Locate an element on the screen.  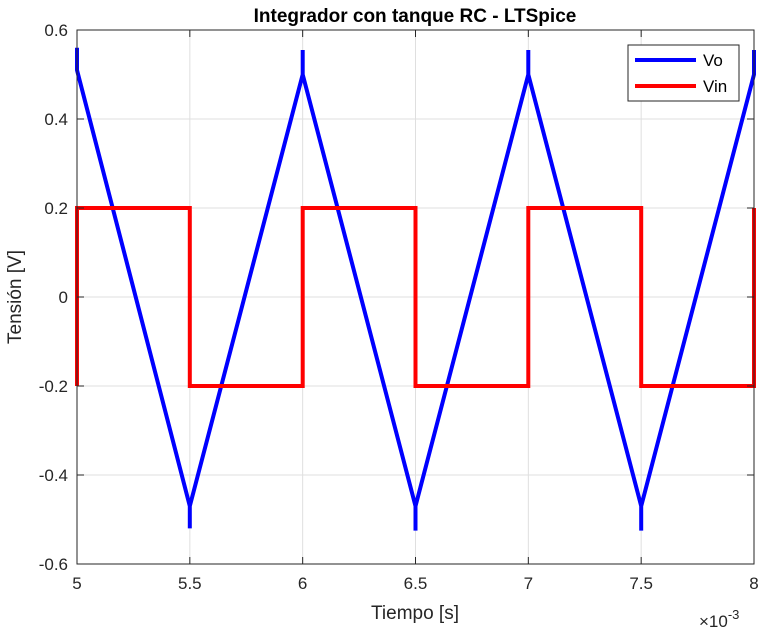
x-tick-label: 6 is located at coordinates (302, 583).